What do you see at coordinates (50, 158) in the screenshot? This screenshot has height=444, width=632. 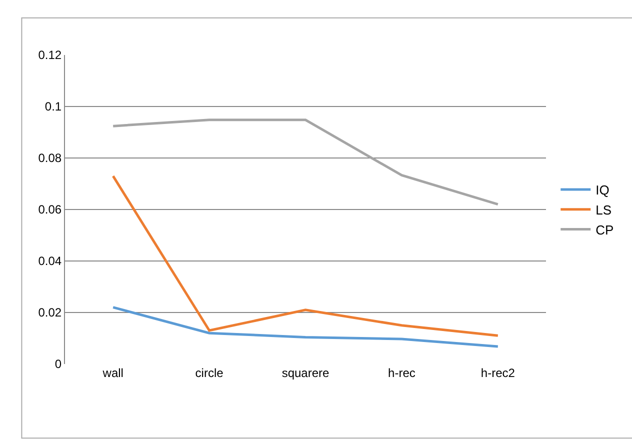 I see `y-tick-label: 0.08` at bounding box center [50, 158].